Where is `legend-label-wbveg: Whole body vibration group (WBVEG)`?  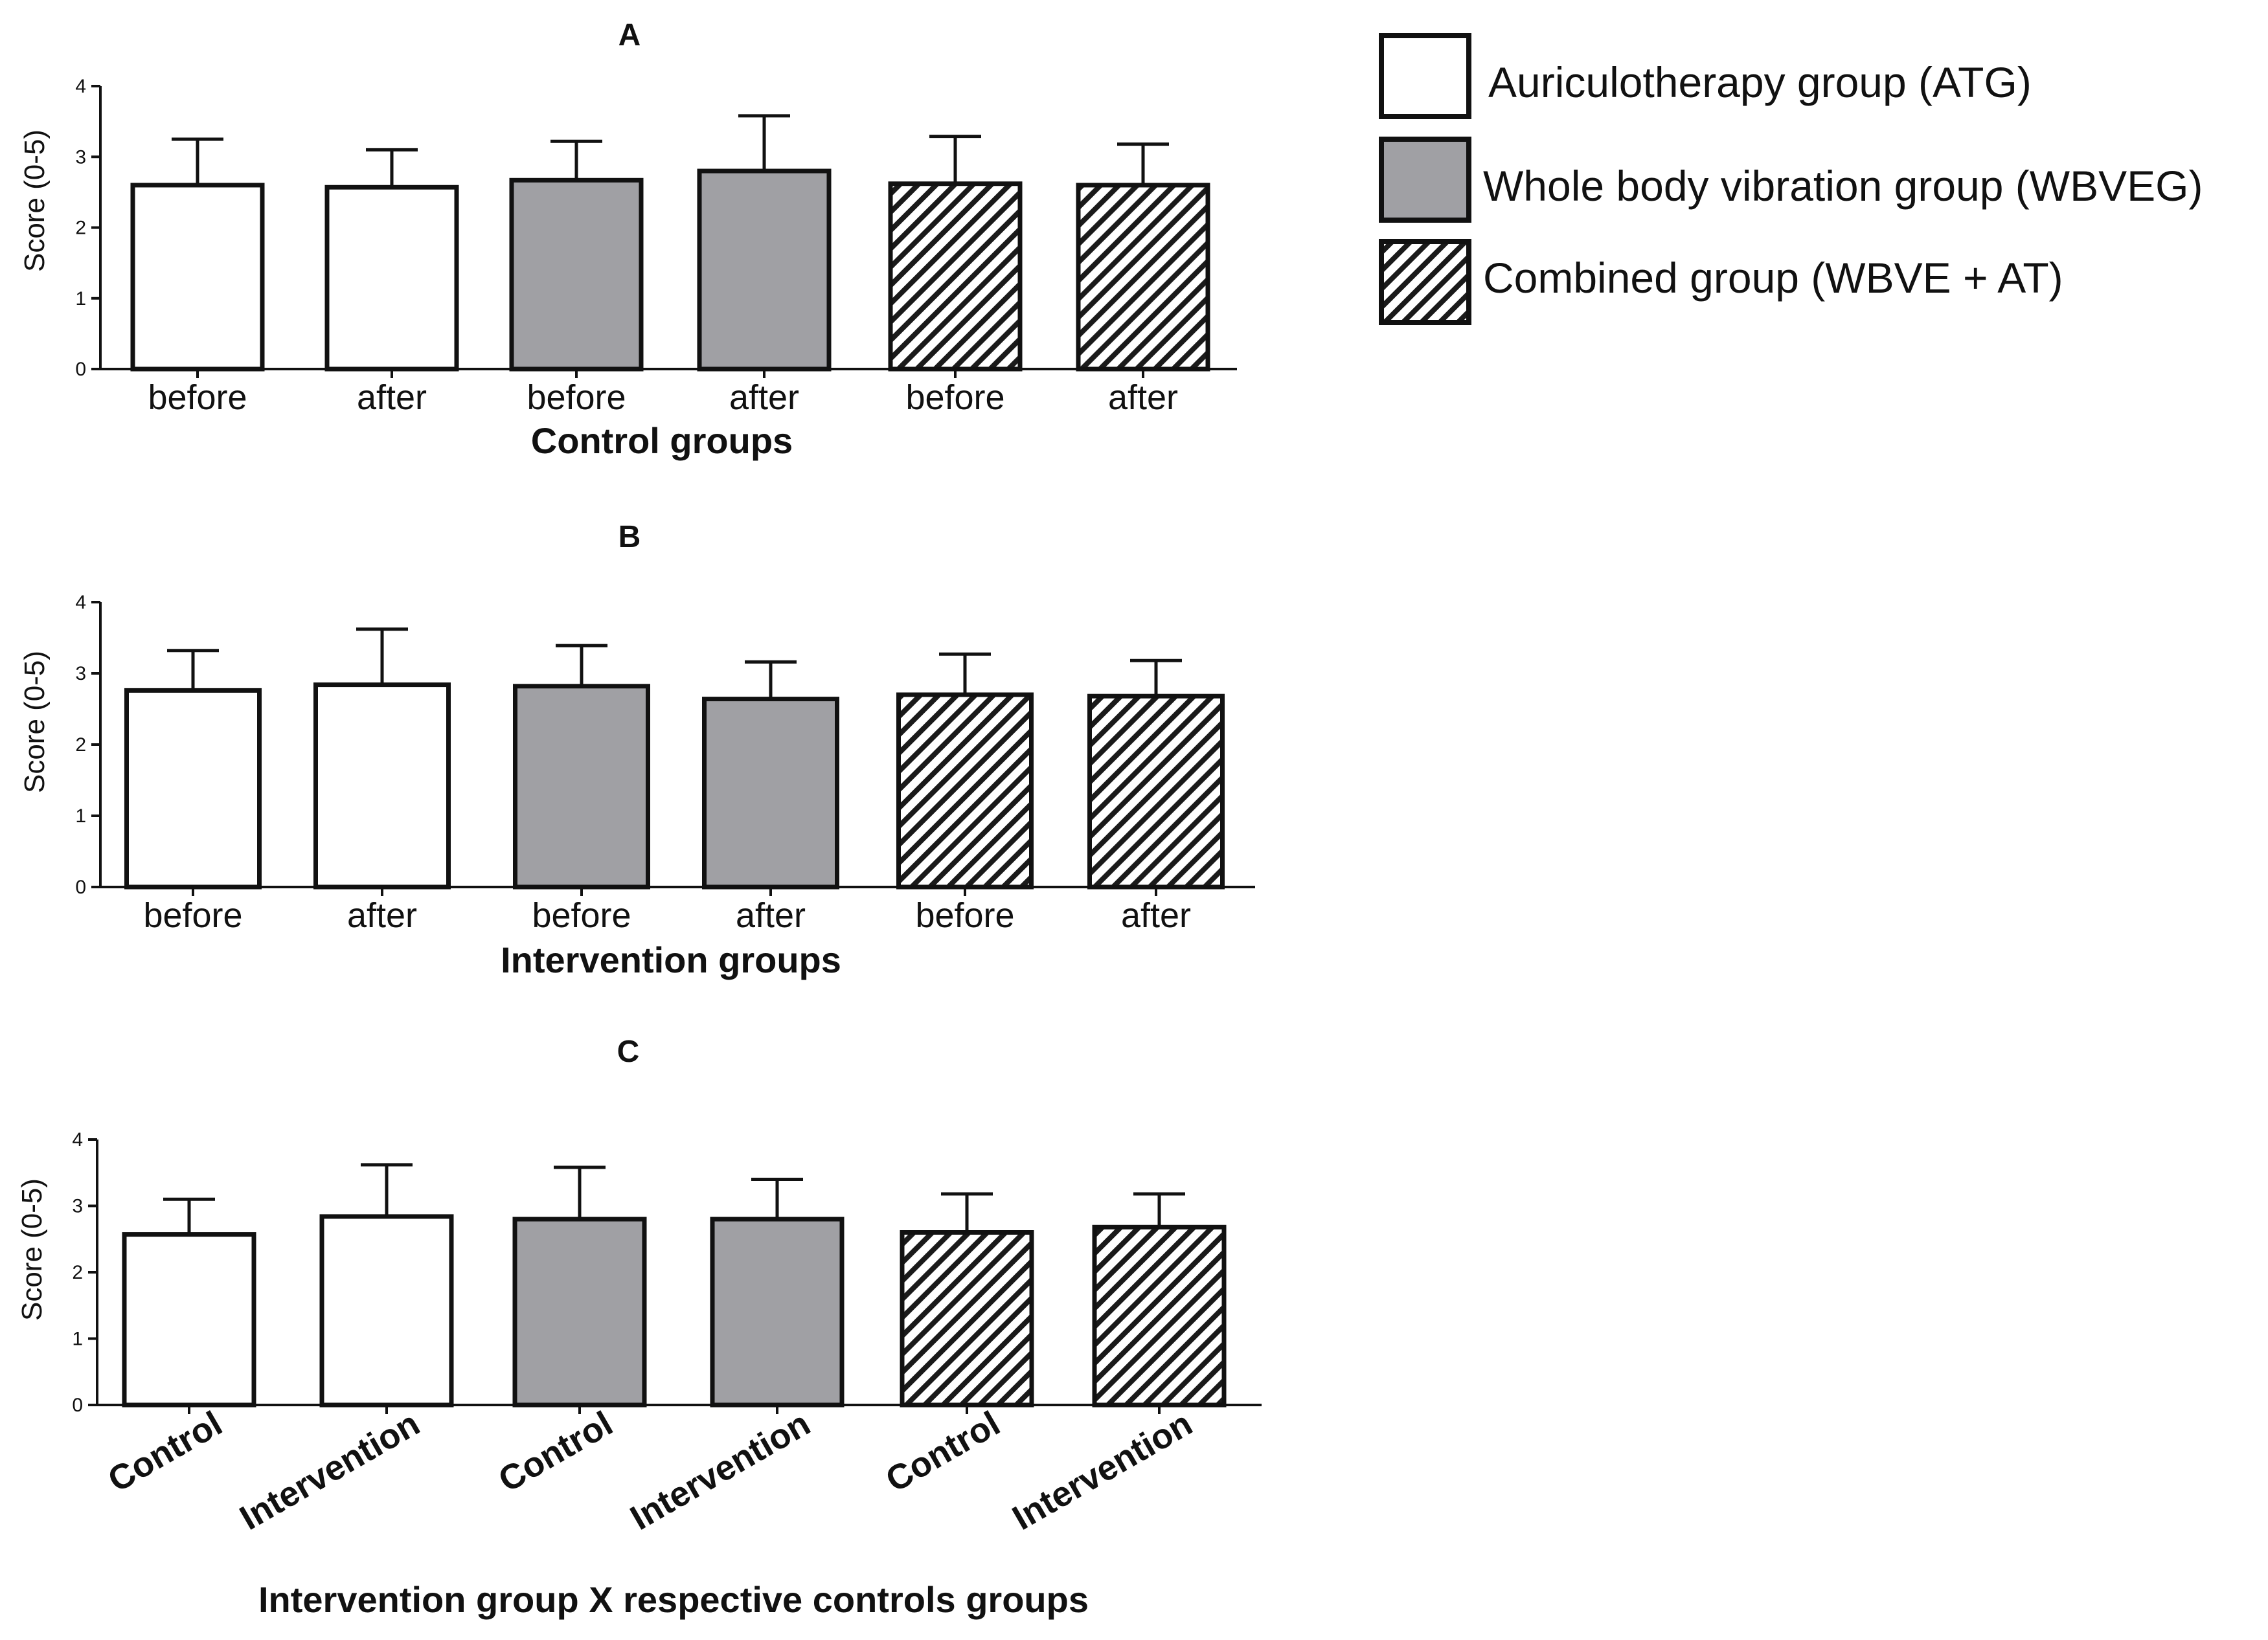 legend-label-wbveg: Whole body vibration group (WBVEG) is located at coordinates (1843, 186).